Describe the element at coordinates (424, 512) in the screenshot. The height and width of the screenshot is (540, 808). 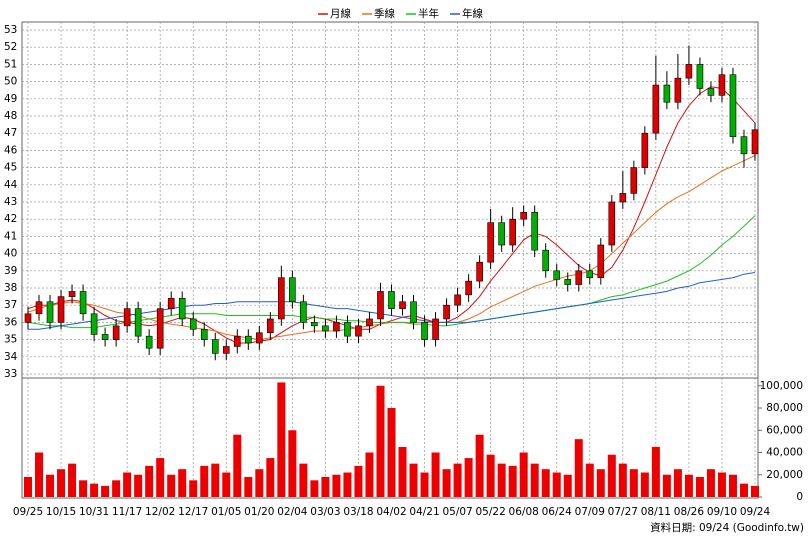
I see `x-tick-label: 04/21` at that location.